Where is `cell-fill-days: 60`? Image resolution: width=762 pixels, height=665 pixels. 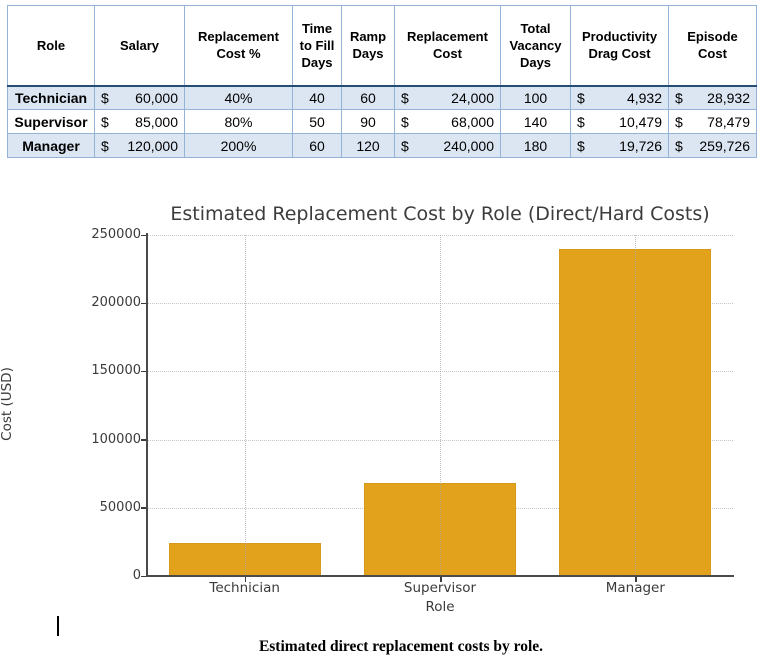
cell-fill-days: 60 is located at coordinates (317, 145).